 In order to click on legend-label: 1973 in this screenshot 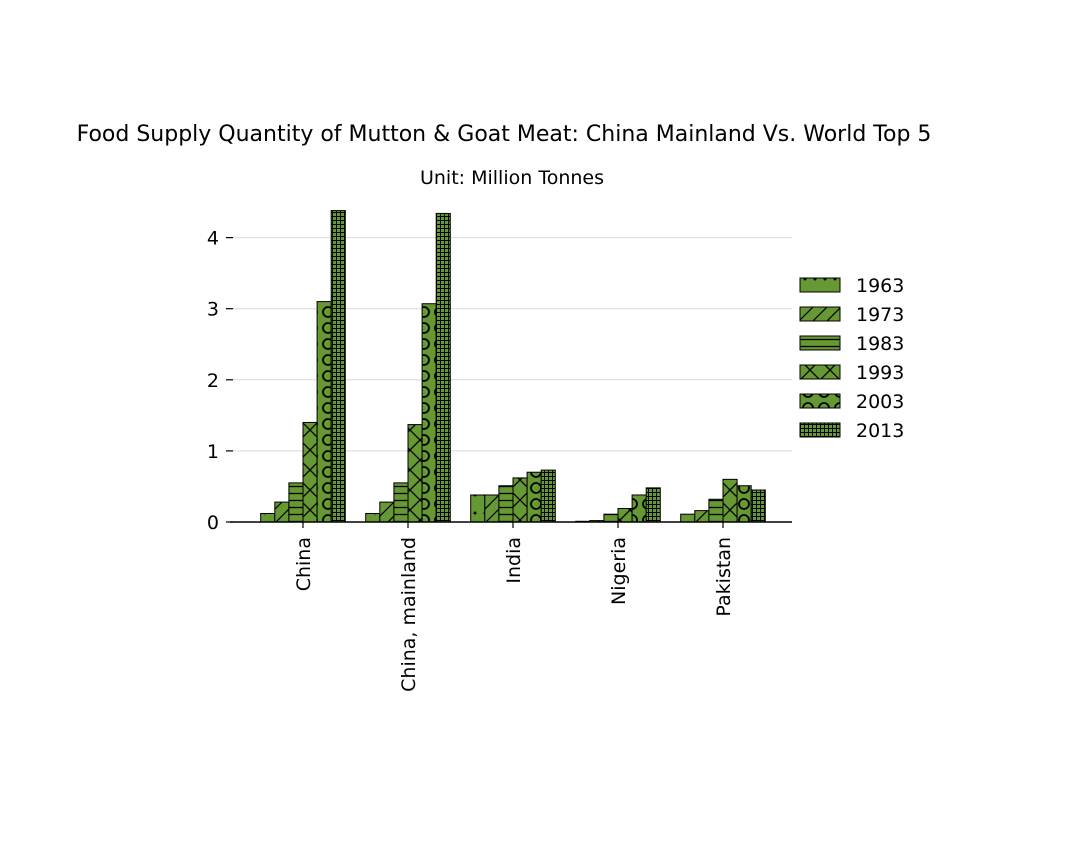, I will do `click(880, 315)`.